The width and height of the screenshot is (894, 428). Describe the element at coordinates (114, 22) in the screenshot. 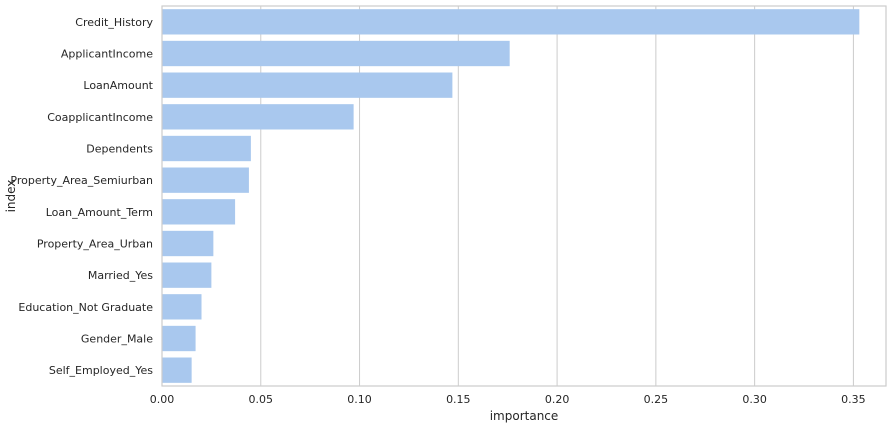

I see `y-tick-label: Credit_History` at that location.